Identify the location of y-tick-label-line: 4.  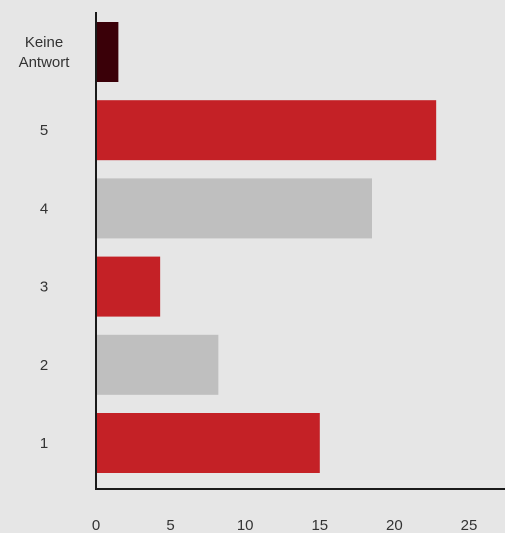
(44, 208).